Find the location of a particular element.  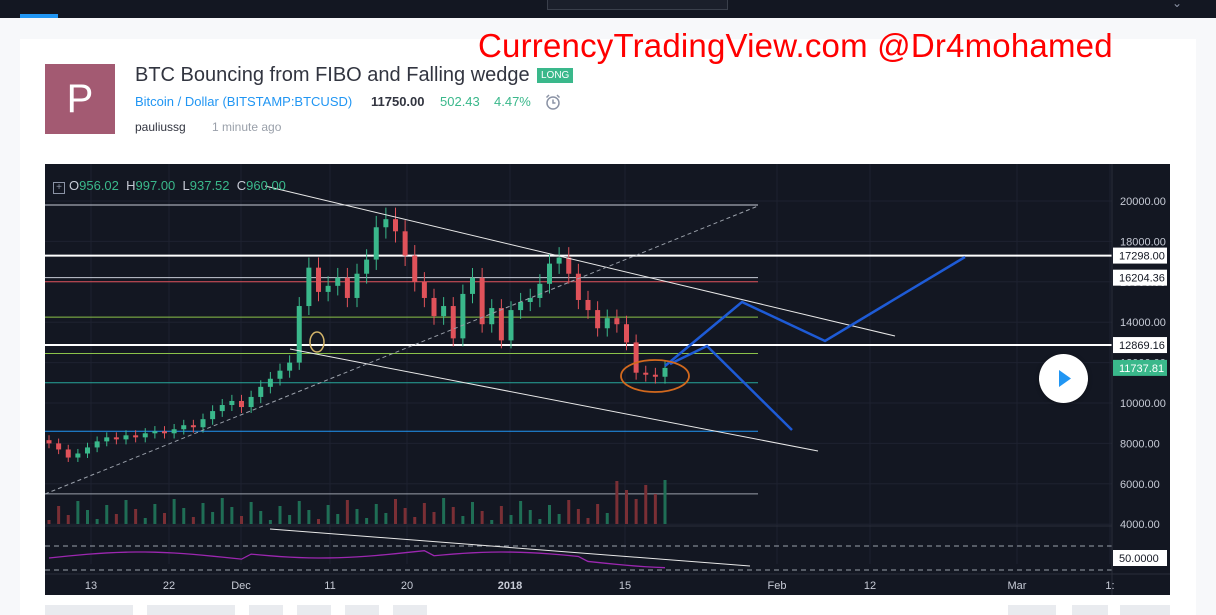

y-tick-label: 4000.00 is located at coordinates (1140, 525).